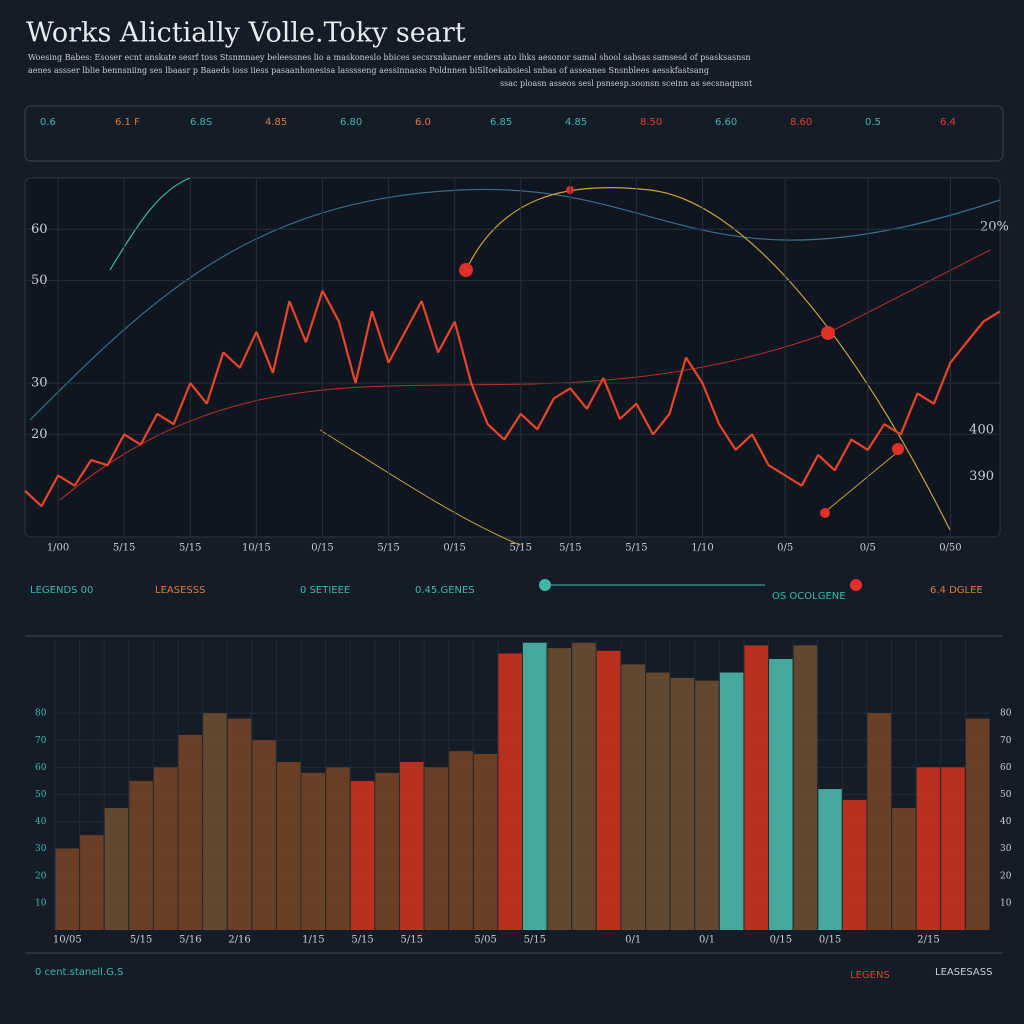 Image resolution: width=1024 pixels, height=1024 pixels. I want to click on stats-box, so click(514, 133).